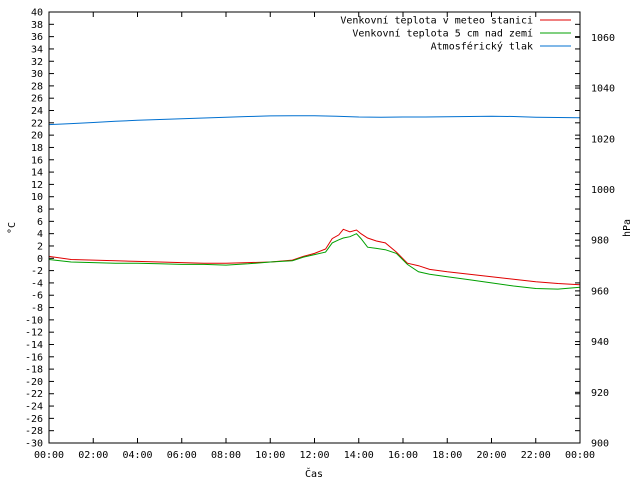 The width and height of the screenshot is (640, 480). What do you see at coordinates (34, 370) in the screenshot?
I see `y-tick-label: -18` at bounding box center [34, 370].